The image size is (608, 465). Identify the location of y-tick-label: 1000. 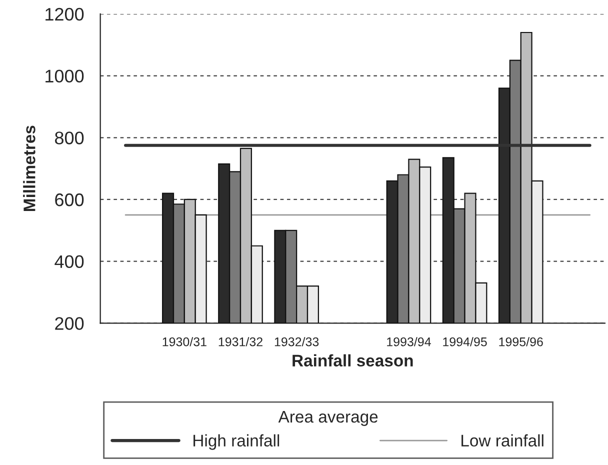
(65, 76).